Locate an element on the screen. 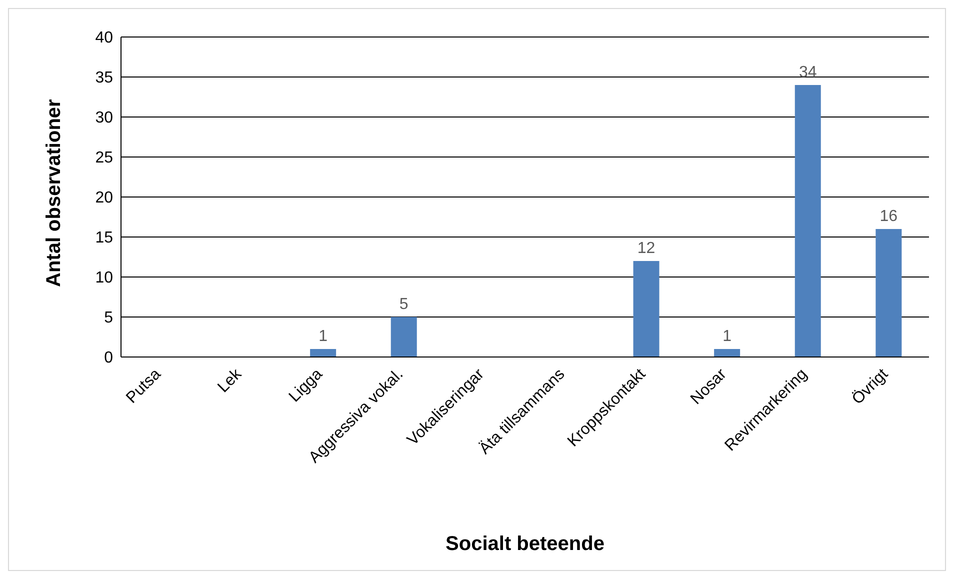 Image resolution: width=954 pixels, height=579 pixels. x-axis-title: Socialt beteende is located at coordinates (525, 544).